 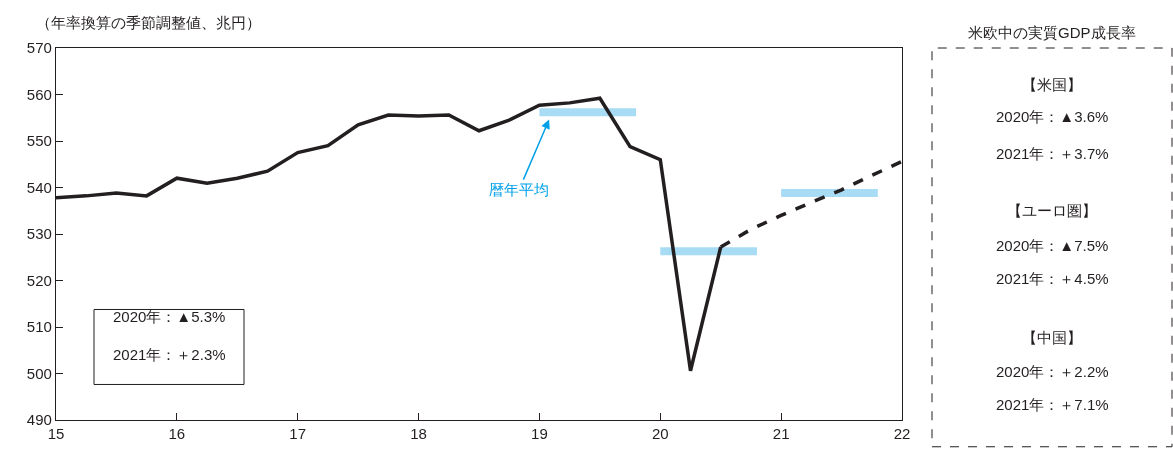 I want to click on x-tick-label: 19, so click(x=539, y=434).